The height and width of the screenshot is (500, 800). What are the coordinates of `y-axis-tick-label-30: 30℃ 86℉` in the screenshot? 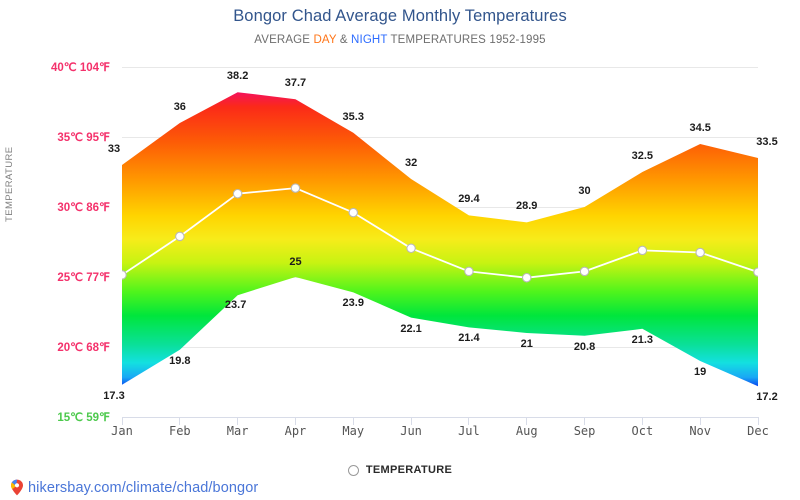 It's located at (83, 208).